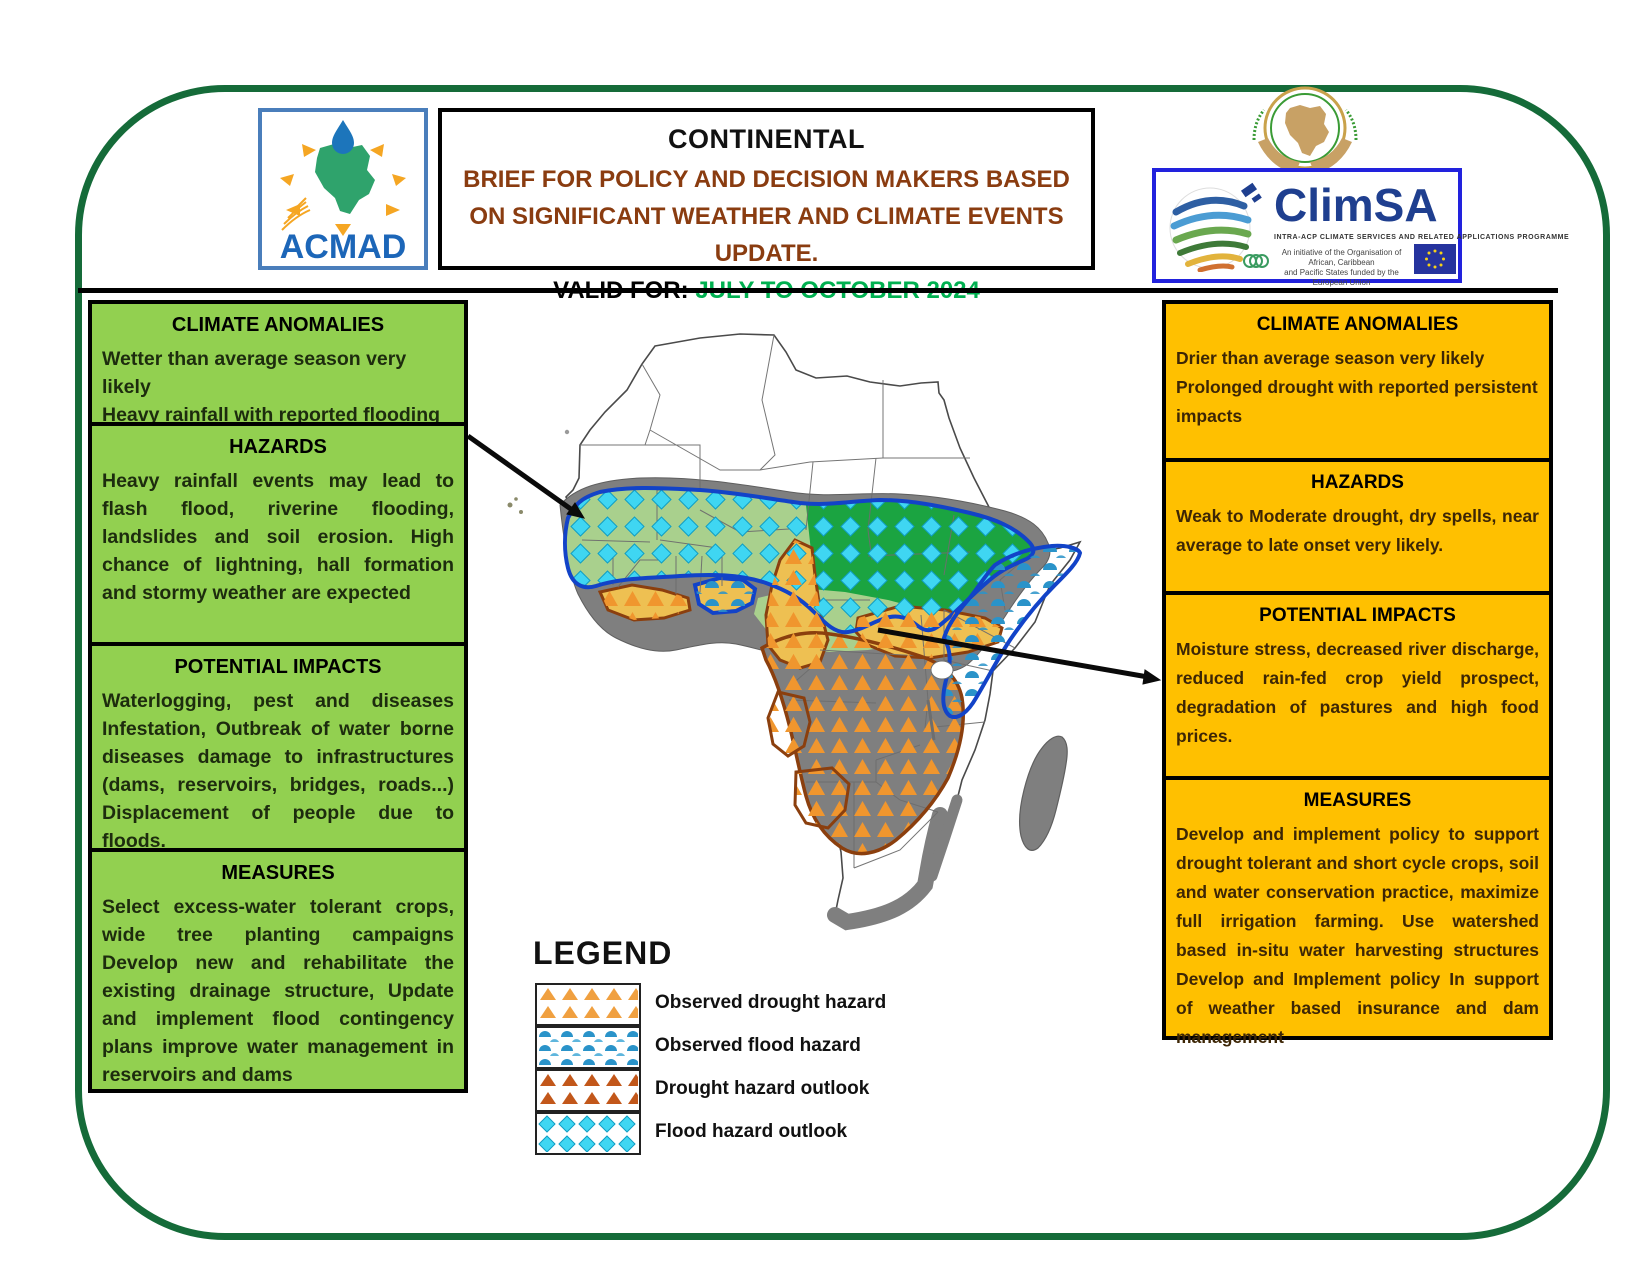 Image resolution: width=1650 pixels, height=1275 pixels. Describe the element at coordinates (835, 1133) in the screenshot. I see `legend-item-flood-outlook: Flood hazard outlook` at that location.